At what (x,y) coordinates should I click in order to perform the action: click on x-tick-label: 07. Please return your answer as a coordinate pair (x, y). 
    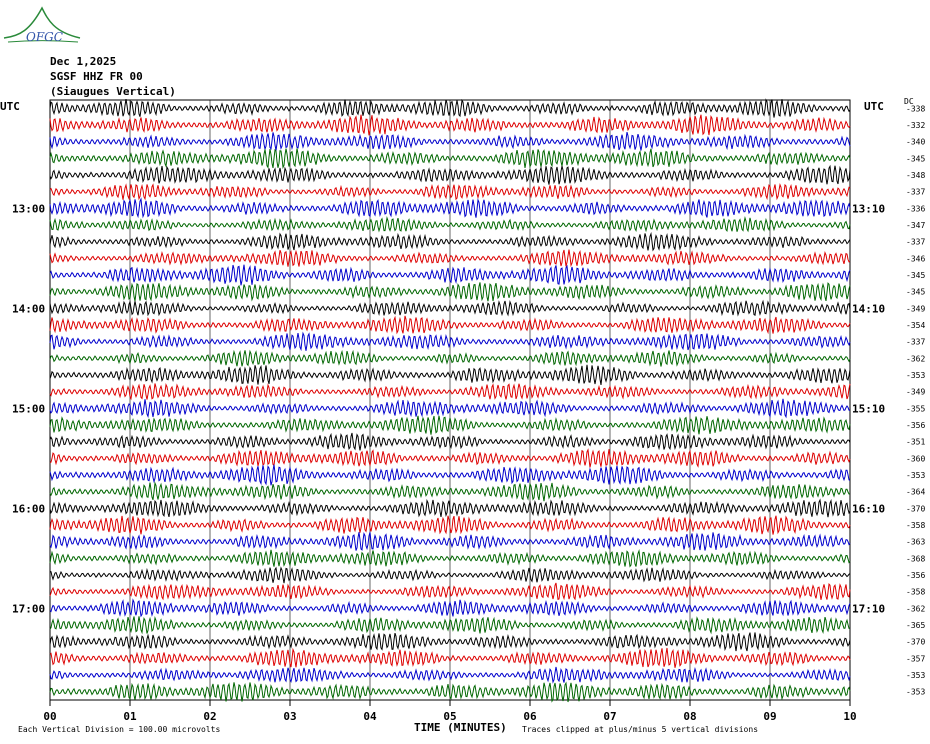
    Looking at the image, I should click on (609, 716).